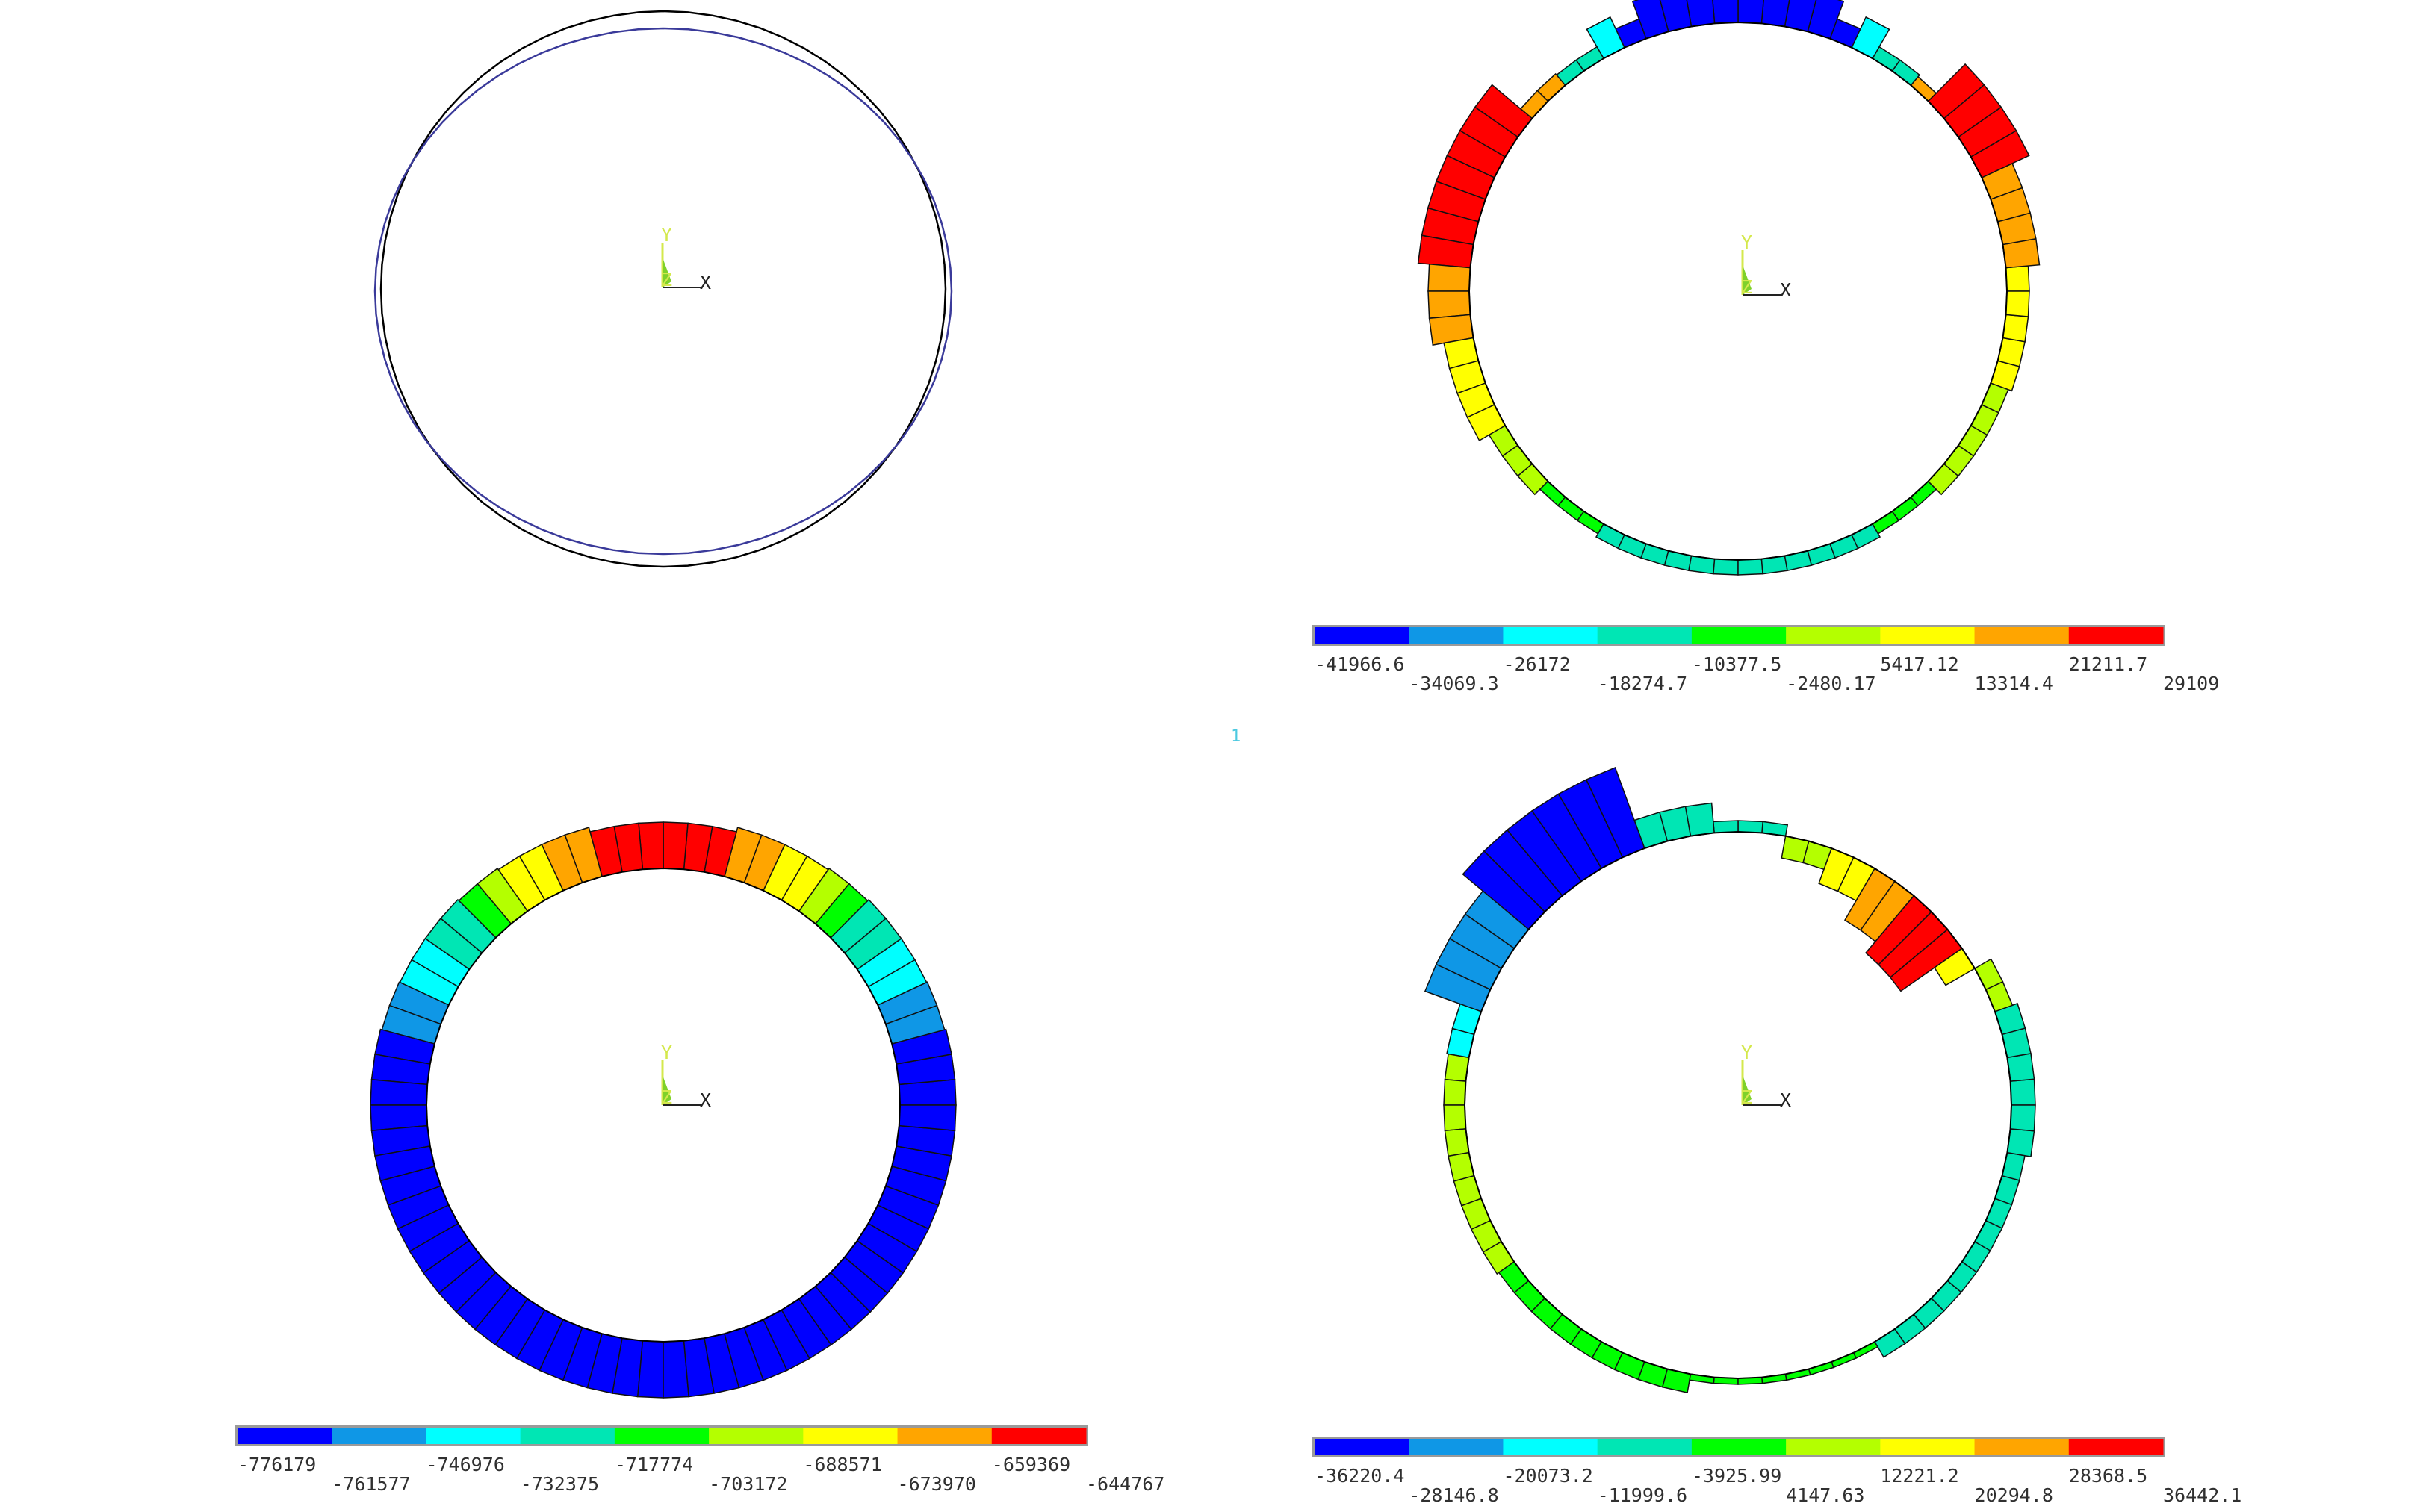 The image size is (2420, 1512). Describe the element at coordinates (1453, 683) in the screenshot. I see `legend-value-label: -34069.3` at that location.